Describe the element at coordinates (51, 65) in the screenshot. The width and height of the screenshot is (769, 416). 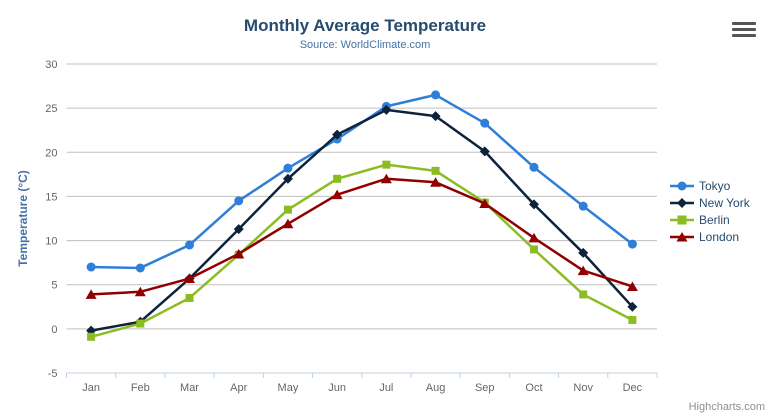
I see `y-axis-tick-label: 30` at that location.